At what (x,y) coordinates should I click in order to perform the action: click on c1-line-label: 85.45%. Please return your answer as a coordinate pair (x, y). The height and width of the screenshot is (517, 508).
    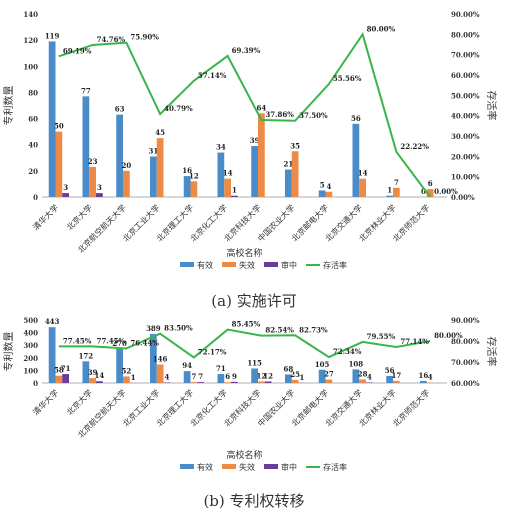
    Looking at the image, I should click on (246, 324).